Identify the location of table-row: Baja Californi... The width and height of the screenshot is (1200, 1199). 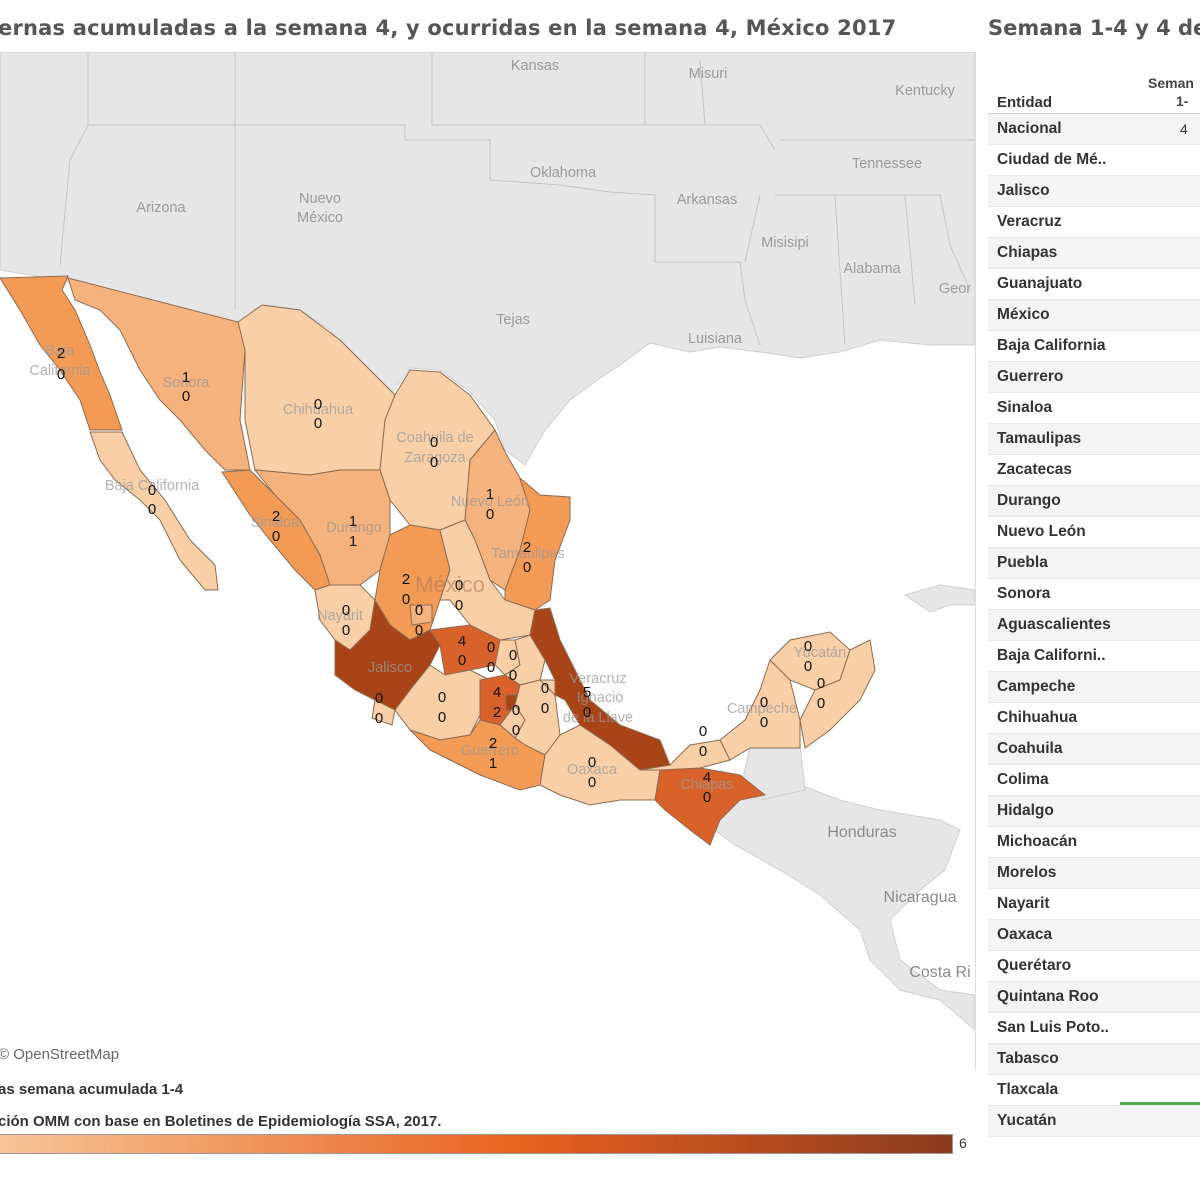
(1094, 656).